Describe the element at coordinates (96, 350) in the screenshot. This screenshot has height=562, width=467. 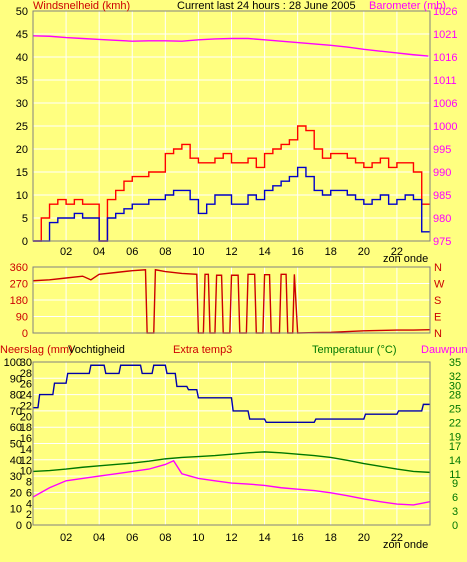
I see `humidity-axis-label: Vochtigheid` at that location.